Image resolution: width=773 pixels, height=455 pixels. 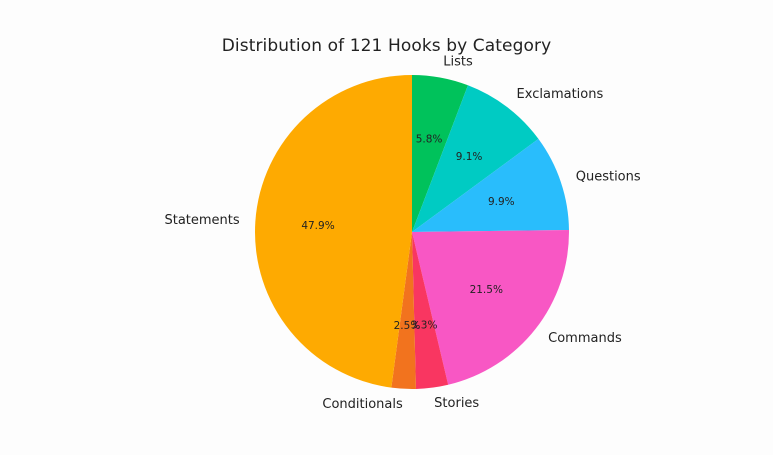 What do you see at coordinates (424, 325) in the screenshot?
I see `pct-label-stories: 3.3%` at bounding box center [424, 325].